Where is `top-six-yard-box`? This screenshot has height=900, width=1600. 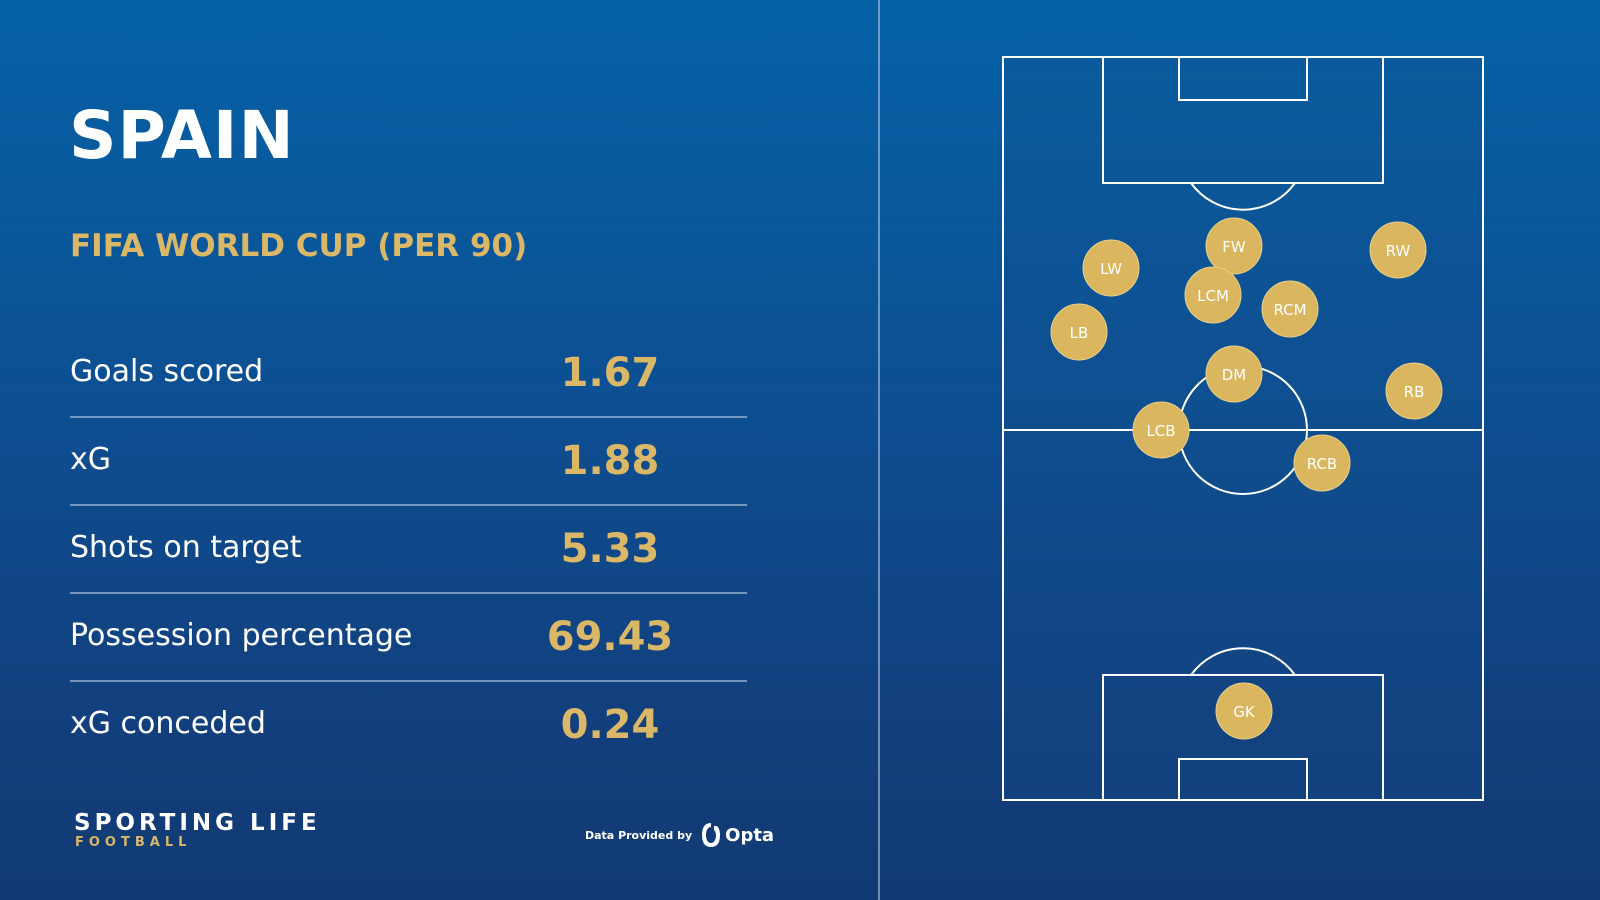 top-six-yard-box is located at coordinates (1243, 78).